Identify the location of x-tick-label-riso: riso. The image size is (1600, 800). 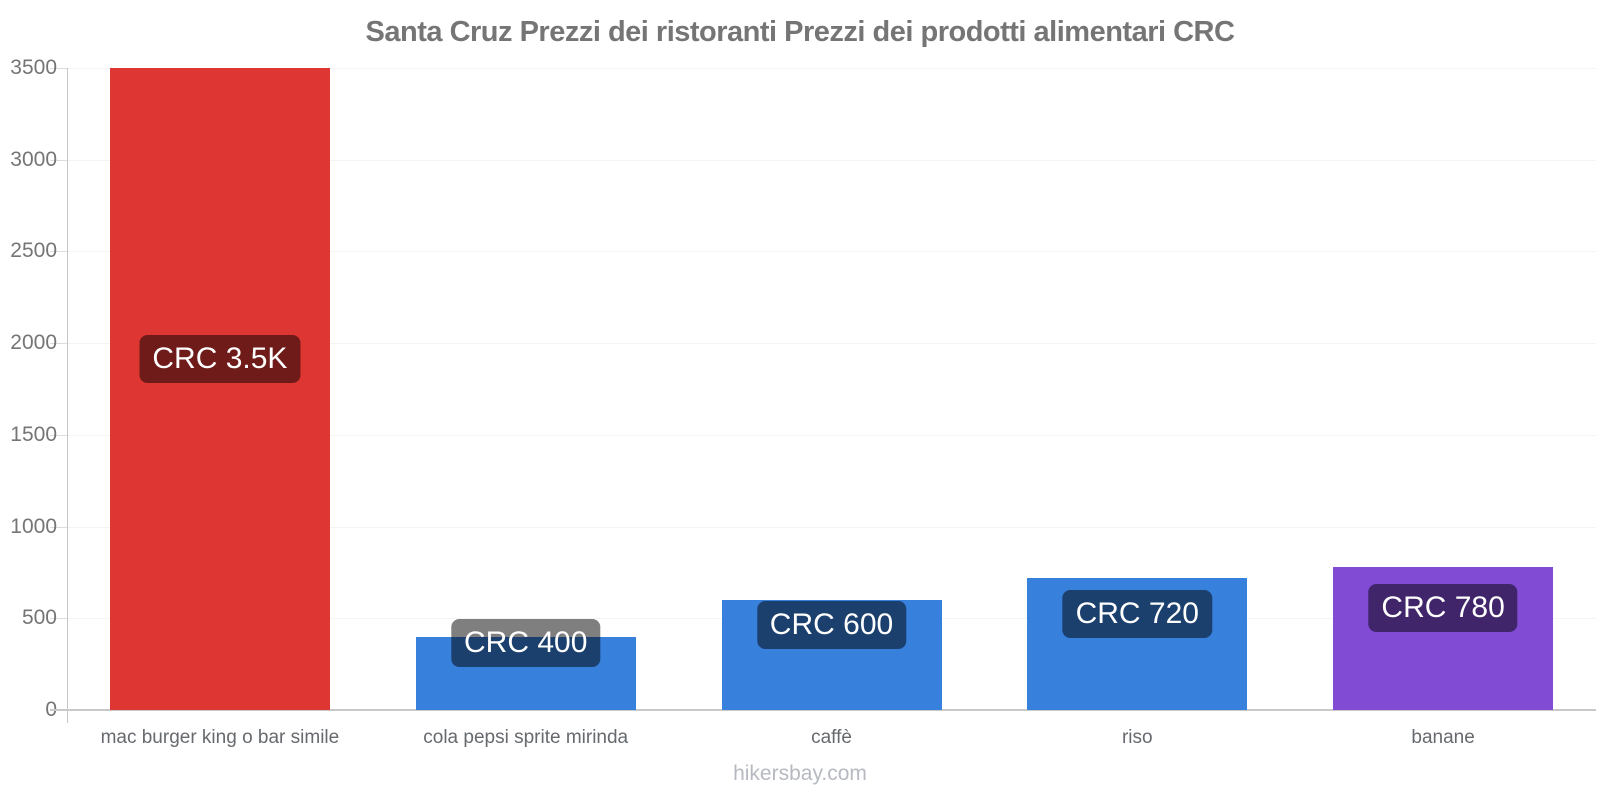
(1137, 737).